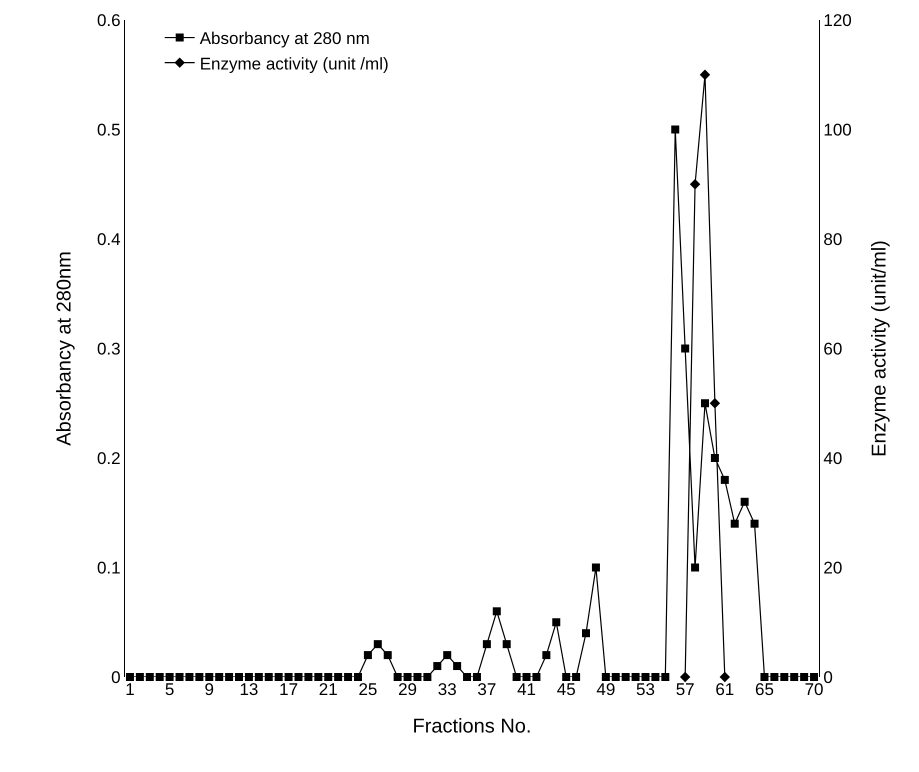 The image size is (919, 772). I want to click on y-tick-label: 0, so click(116, 677).